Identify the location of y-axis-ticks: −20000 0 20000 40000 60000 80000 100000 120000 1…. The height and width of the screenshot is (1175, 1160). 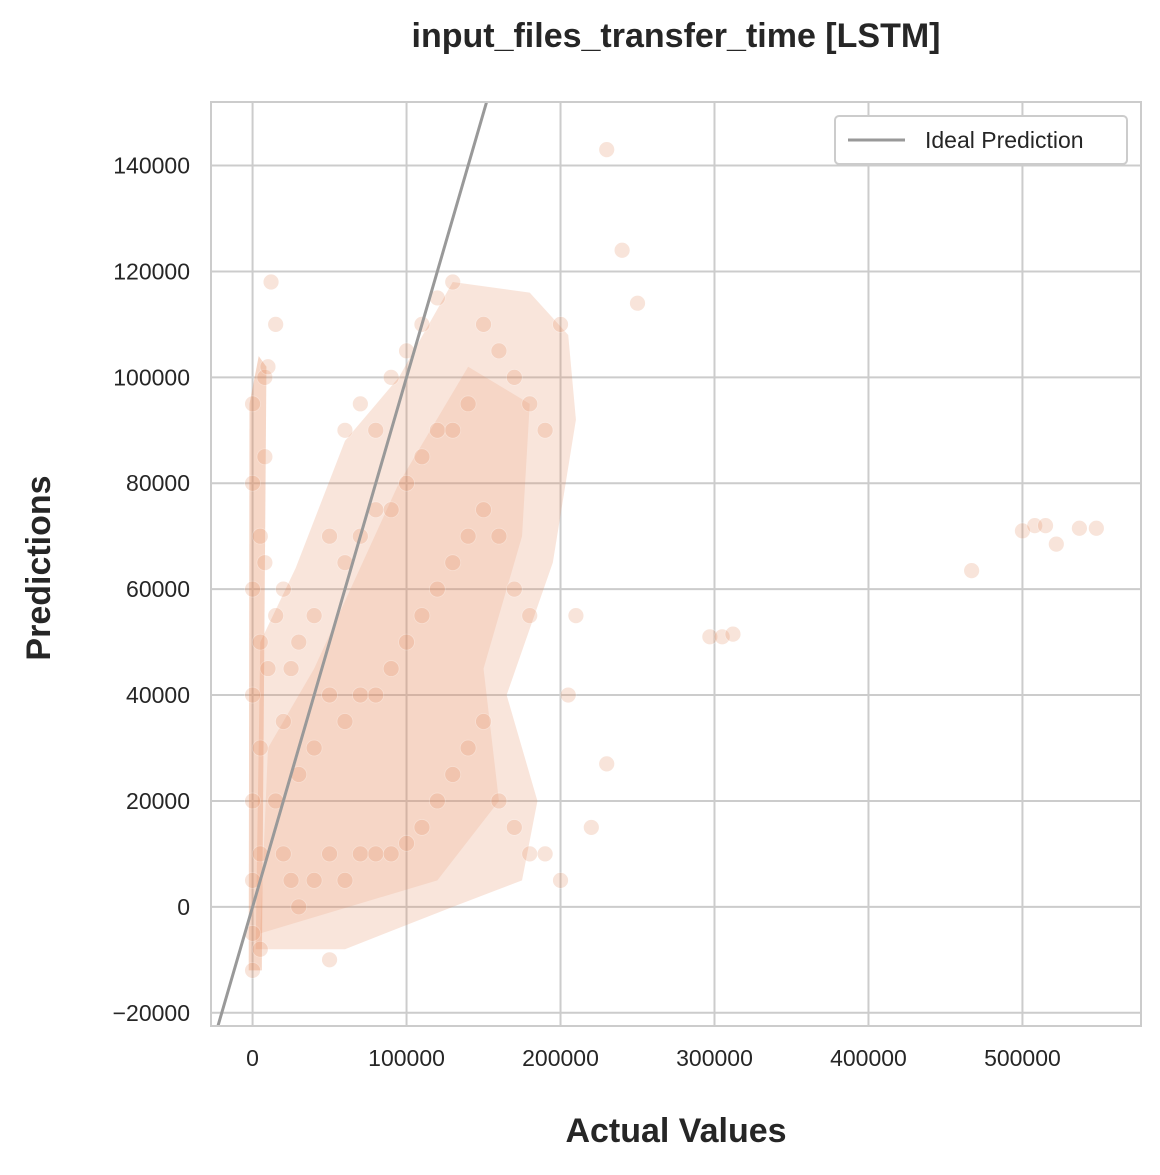
(151, 589).